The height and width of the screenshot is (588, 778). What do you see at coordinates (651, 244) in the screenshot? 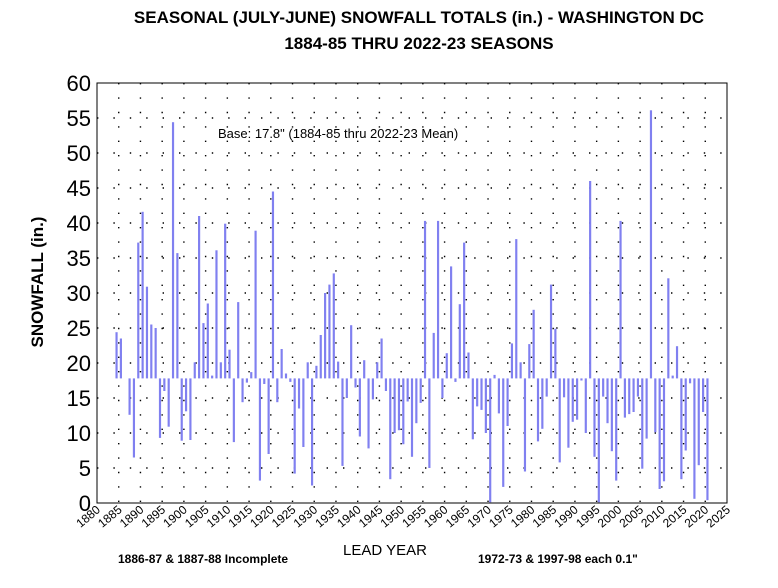
I see `bar-2007` at bounding box center [651, 244].